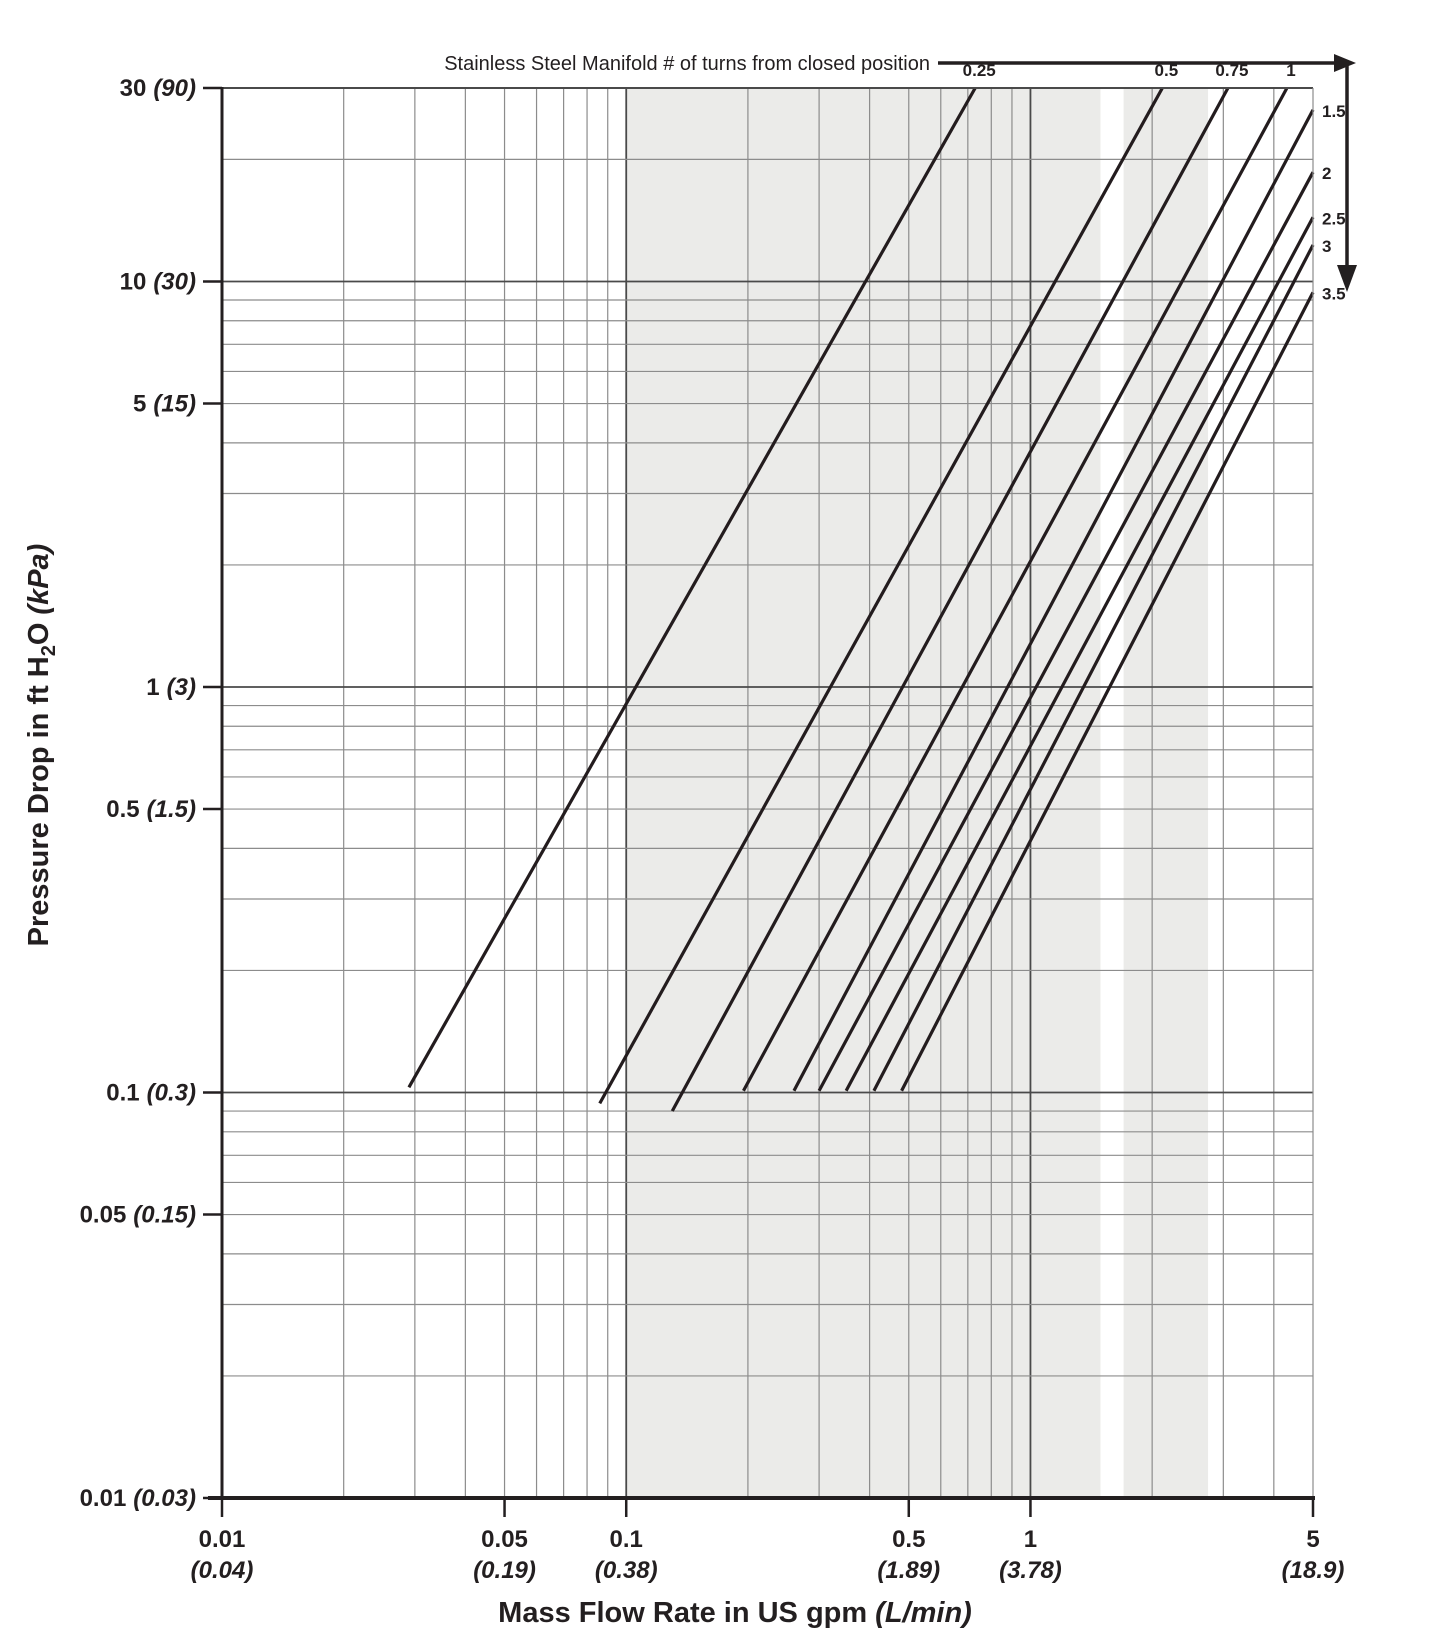 The height and width of the screenshot is (1645, 1439). Describe the element at coordinates (1326, 173) in the screenshot. I see `curve-label-2-turns: 2` at that location.